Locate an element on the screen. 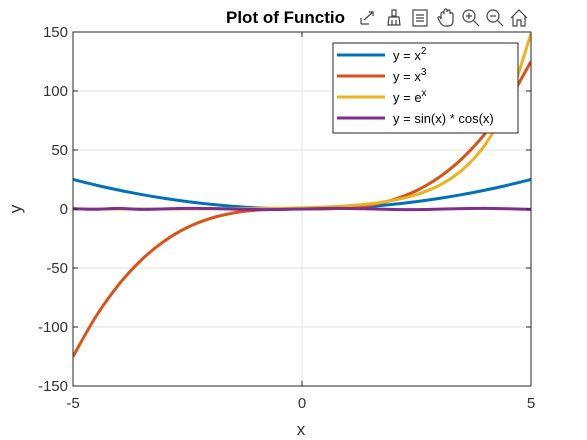  home-icon is located at coordinates (519, 18).